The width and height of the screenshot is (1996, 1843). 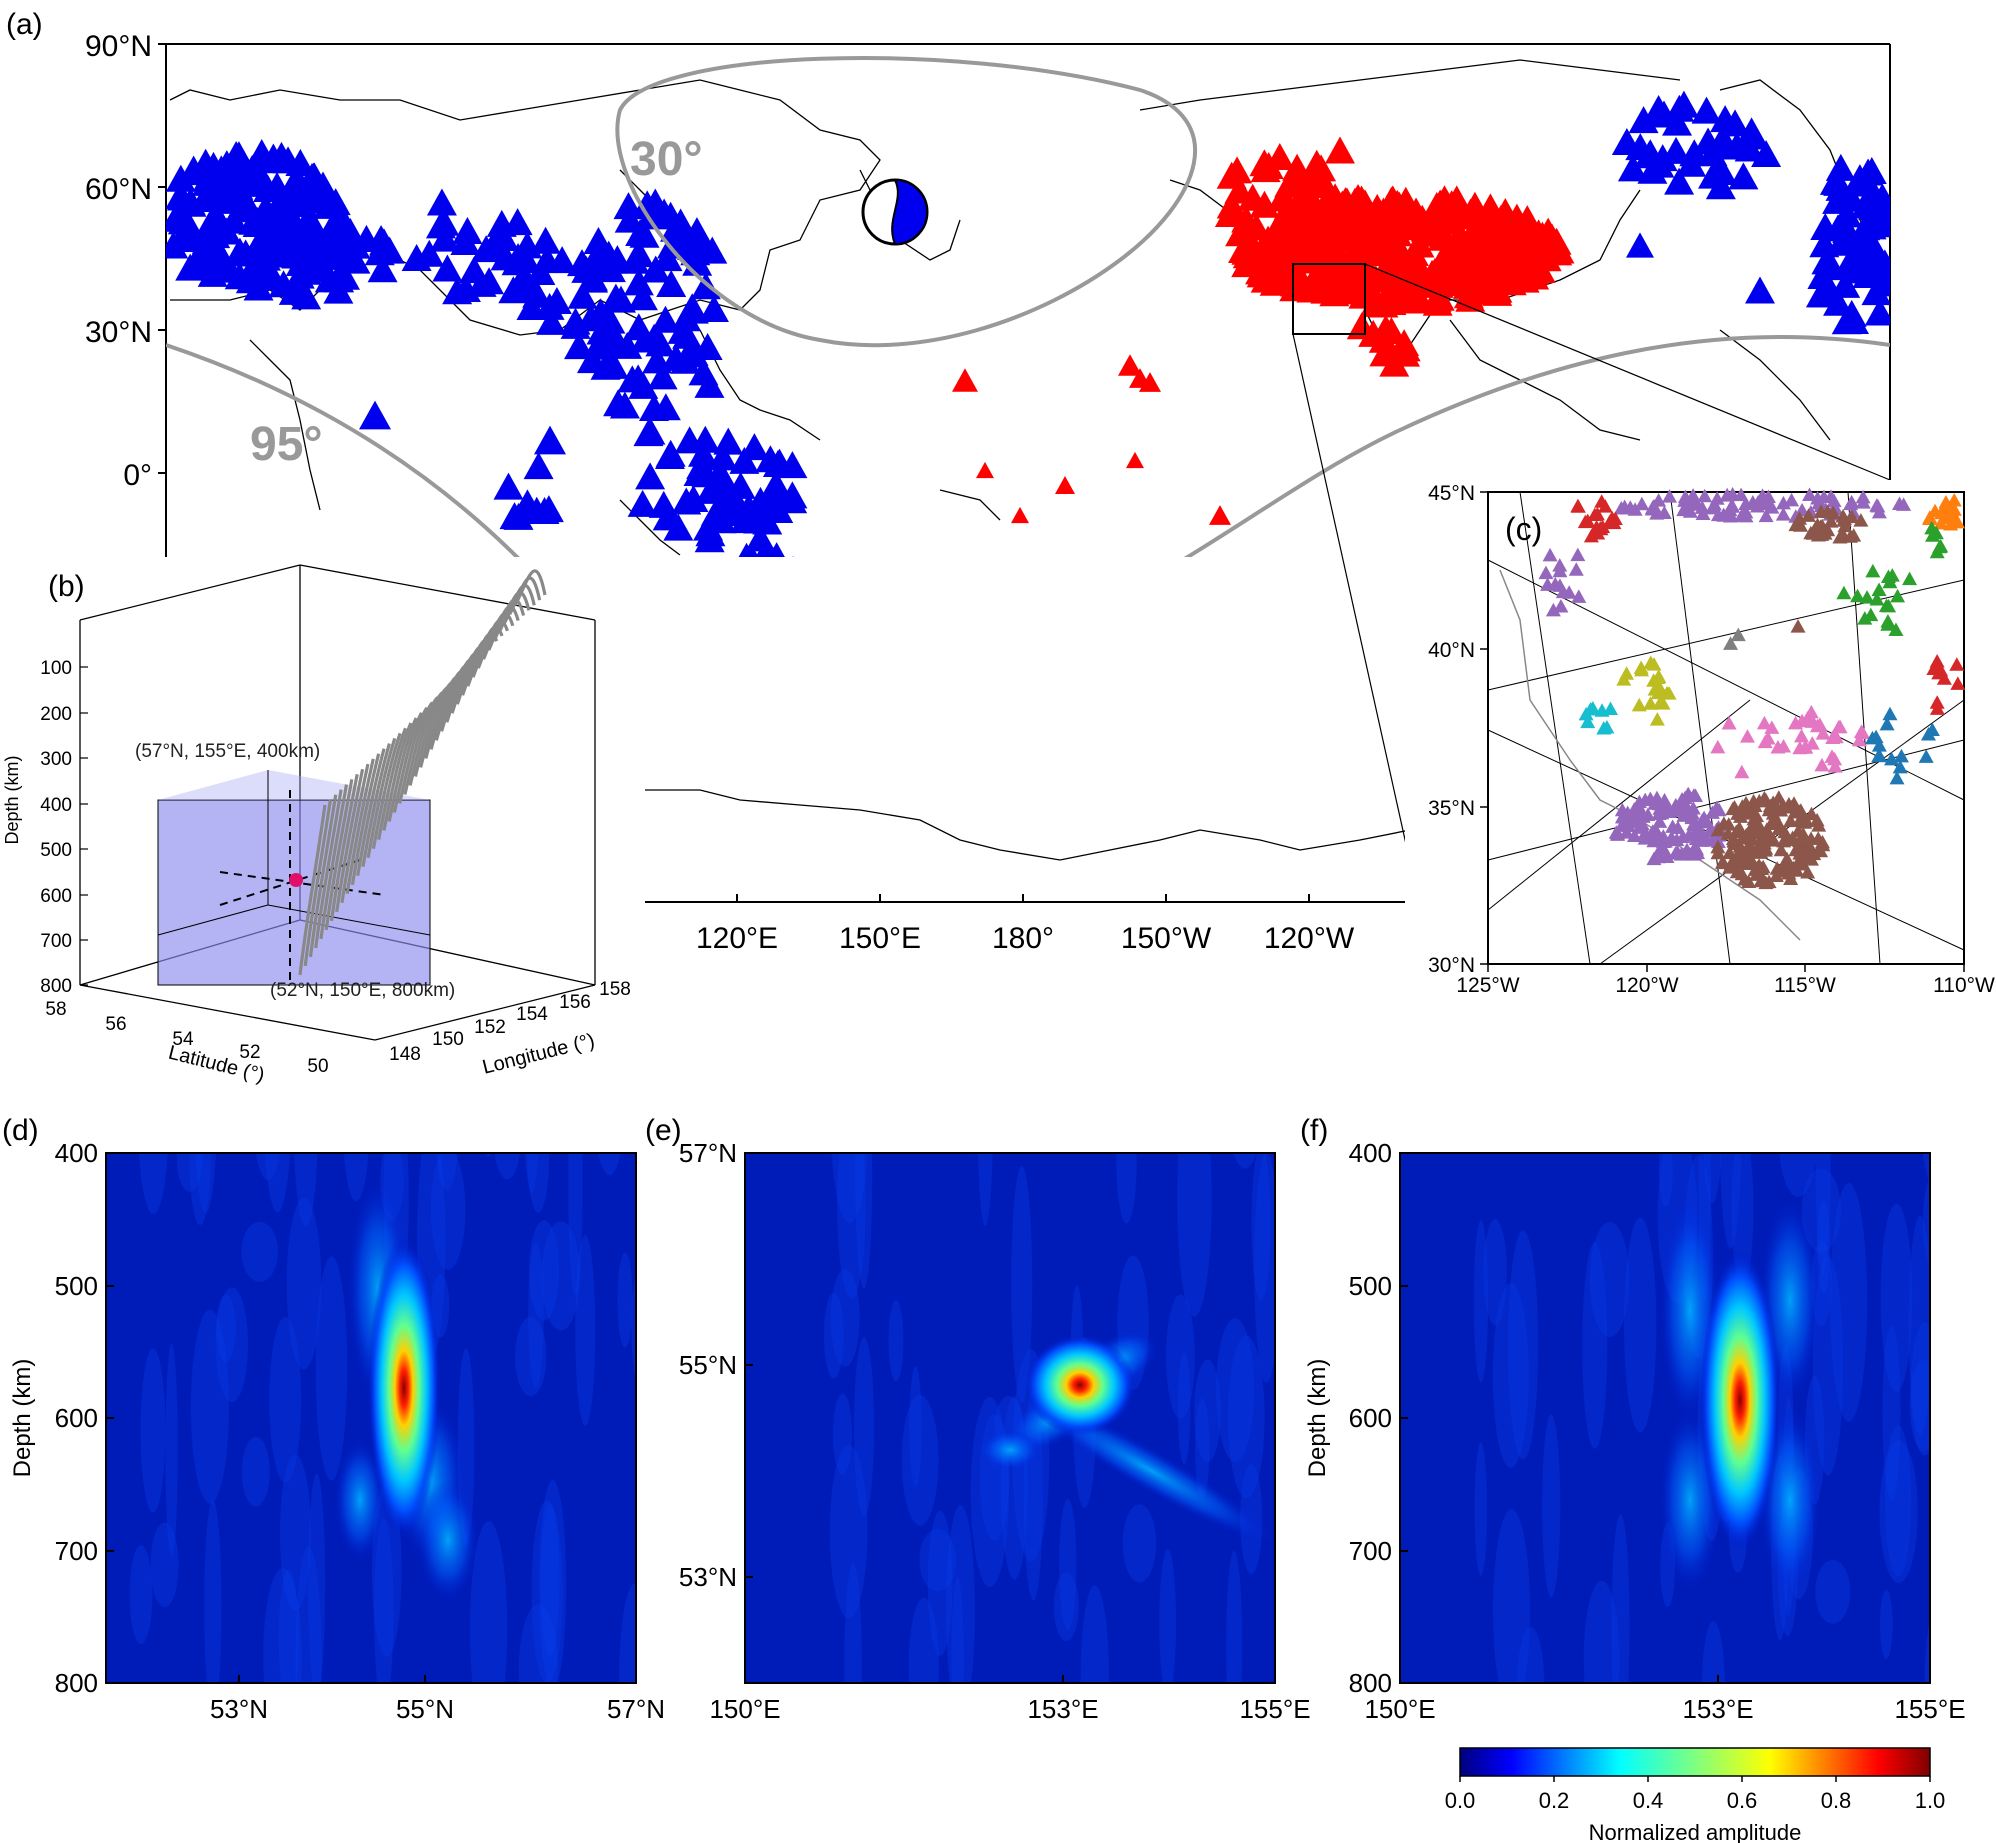 I want to click on latitude-tick-label: 56, so click(x=115, y=1024).